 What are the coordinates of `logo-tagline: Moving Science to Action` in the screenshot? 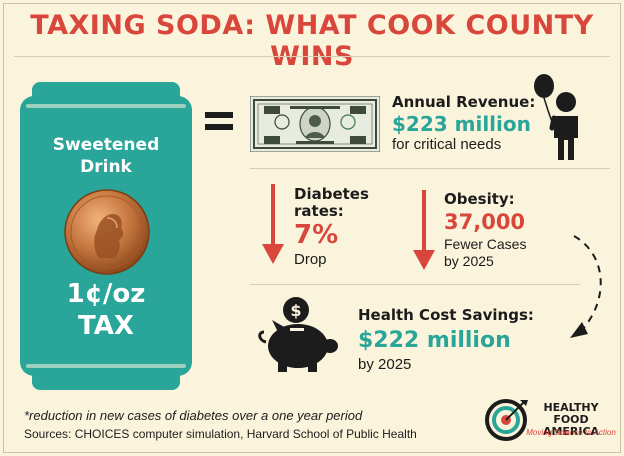 It's located at (571, 432).